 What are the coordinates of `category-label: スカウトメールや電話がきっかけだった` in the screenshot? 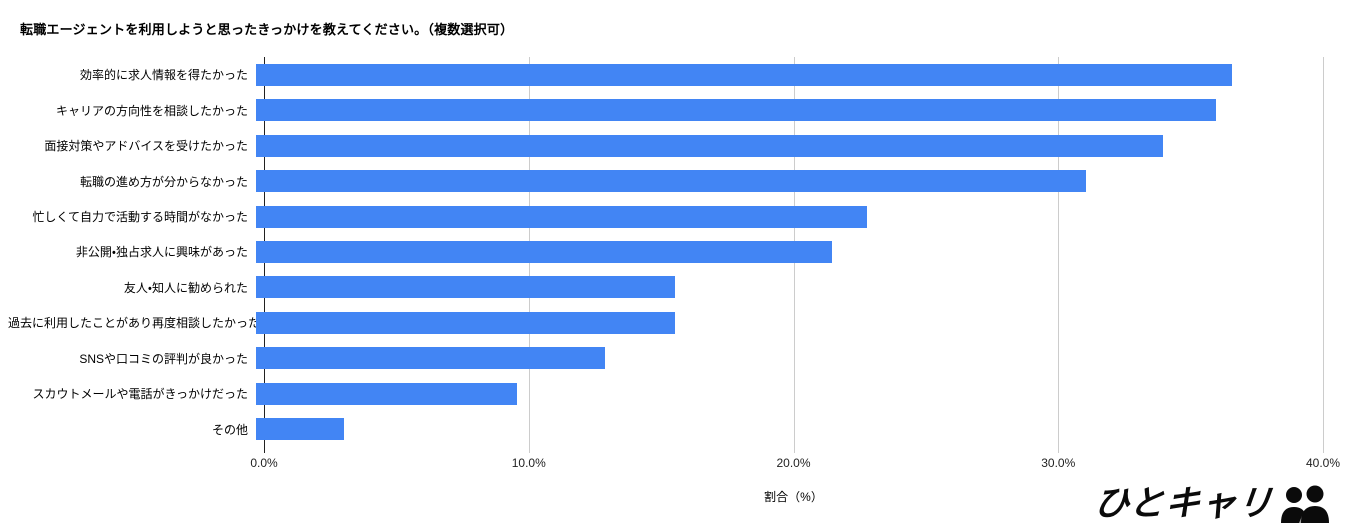 It's located at (140, 394).